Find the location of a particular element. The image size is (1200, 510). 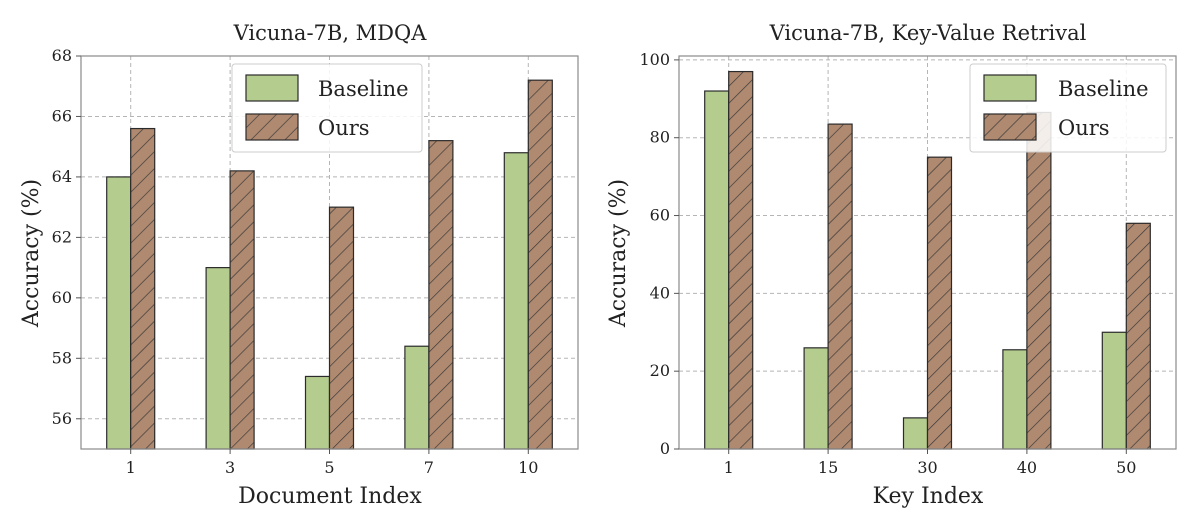

x-tick-label: 40 is located at coordinates (1027, 467).